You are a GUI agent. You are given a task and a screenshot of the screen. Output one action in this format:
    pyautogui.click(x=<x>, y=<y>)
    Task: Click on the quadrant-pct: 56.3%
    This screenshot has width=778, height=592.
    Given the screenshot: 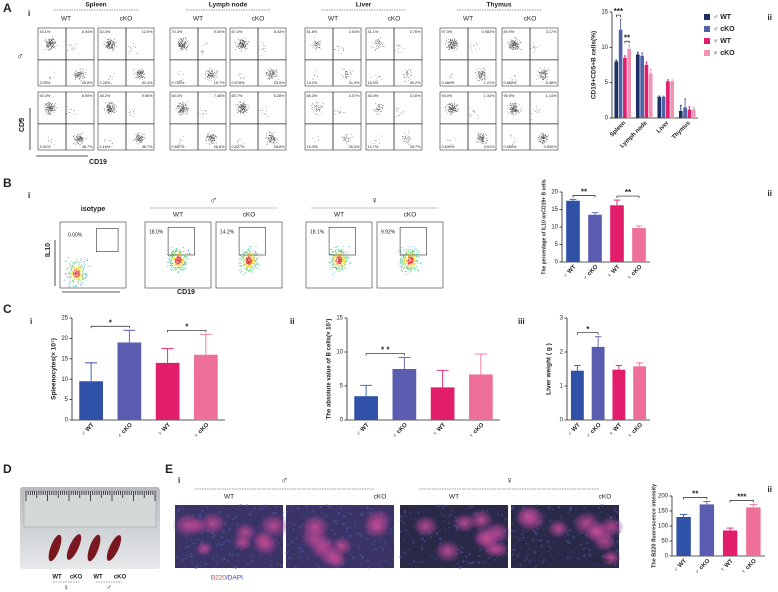 What is the action you would take?
    pyautogui.click(x=312, y=96)
    